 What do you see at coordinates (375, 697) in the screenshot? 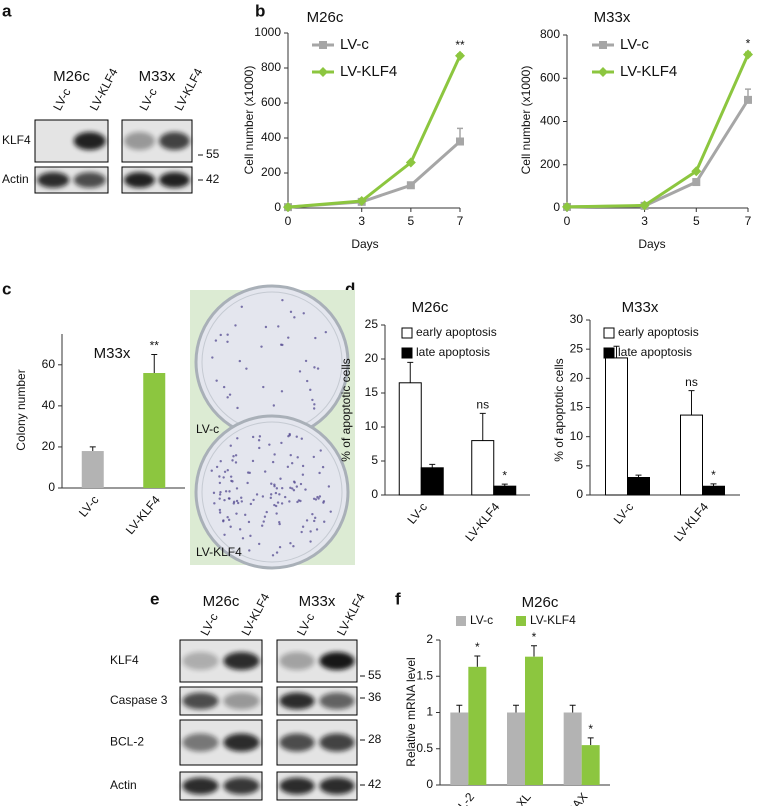
I see `size-marker: 36` at bounding box center [375, 697].